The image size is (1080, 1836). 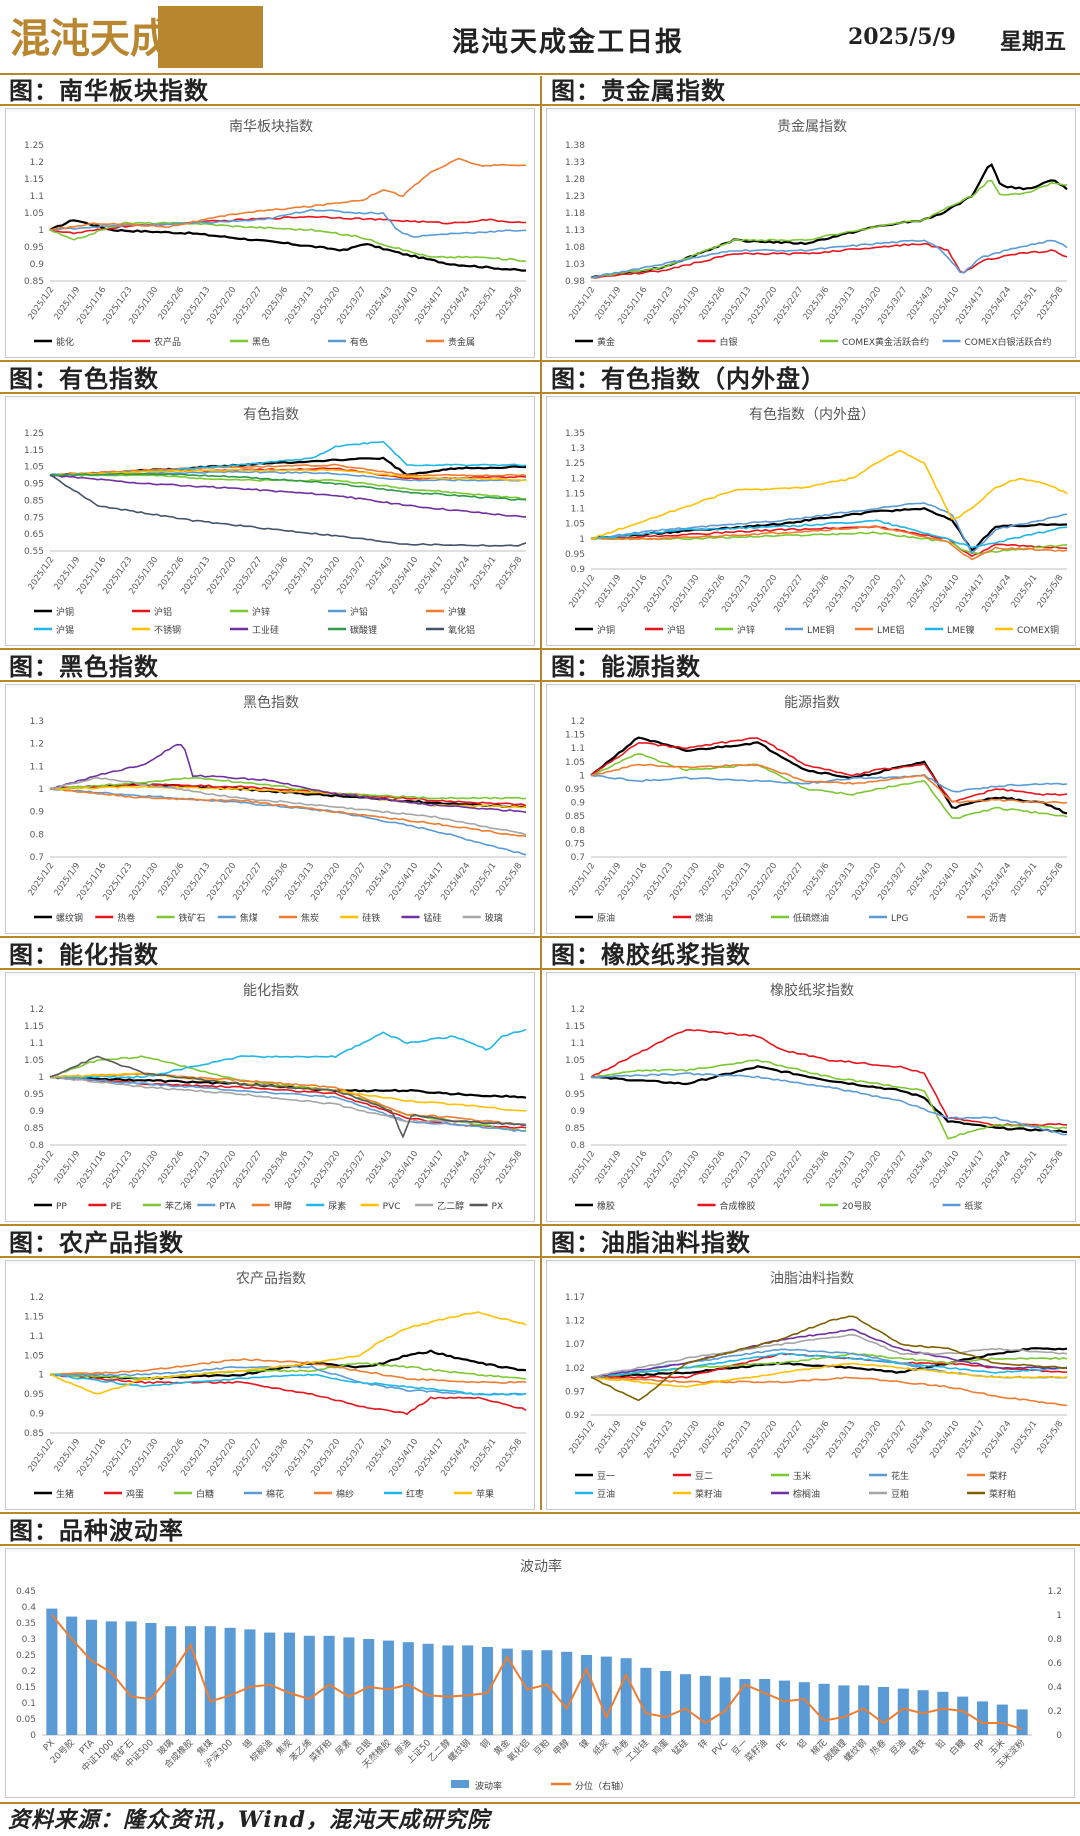 What do you see at coordinates (288, 475) in the screenshot?
I see `series-line-不锈钢` at bounding box center [288, 475].